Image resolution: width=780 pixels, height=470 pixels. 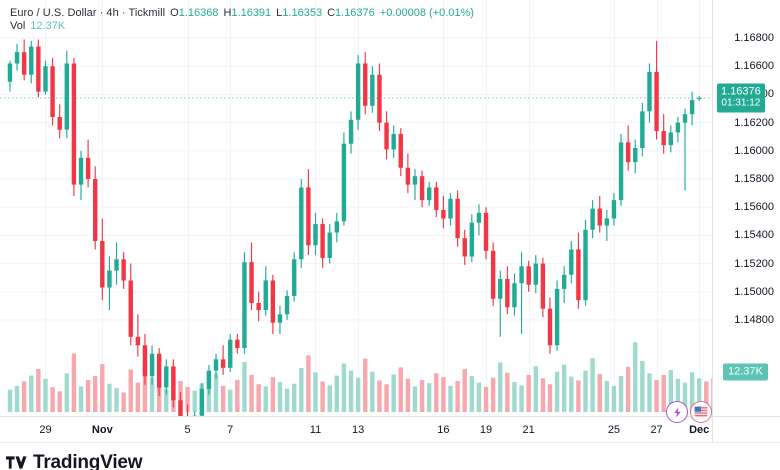 I want to click on us-flag-icon, so click(x=701, y=412).